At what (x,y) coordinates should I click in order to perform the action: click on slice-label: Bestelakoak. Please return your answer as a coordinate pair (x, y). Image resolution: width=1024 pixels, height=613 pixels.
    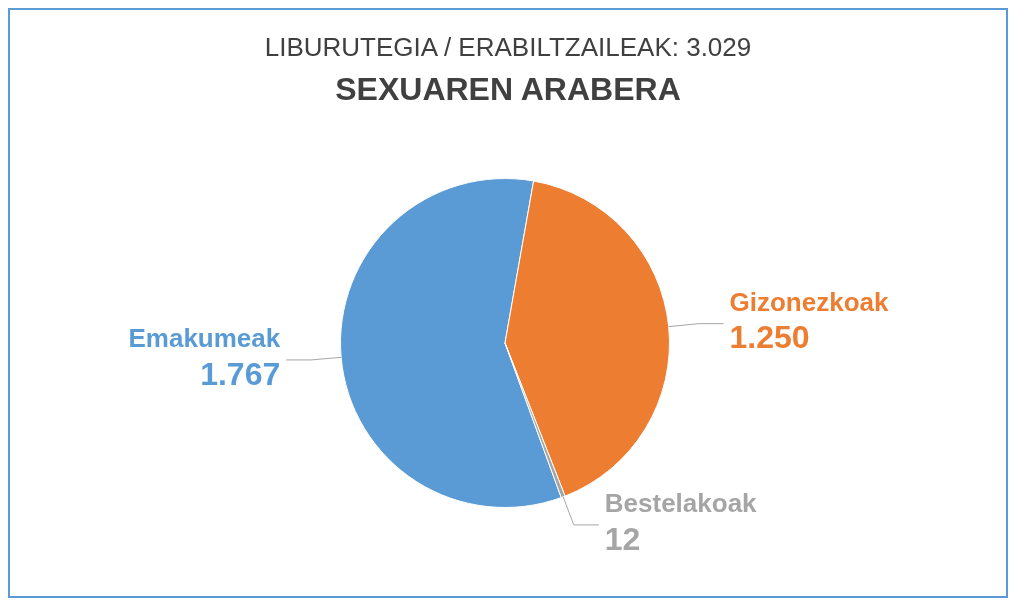
    Looking at the image, I should click on (681, 503).